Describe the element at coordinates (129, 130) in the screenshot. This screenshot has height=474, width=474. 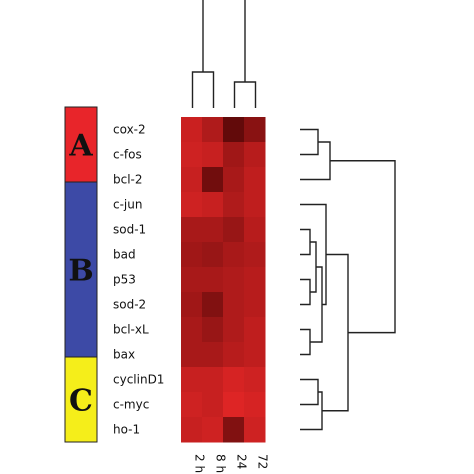
I see `row-label-cox-2: cox-2` at that location.